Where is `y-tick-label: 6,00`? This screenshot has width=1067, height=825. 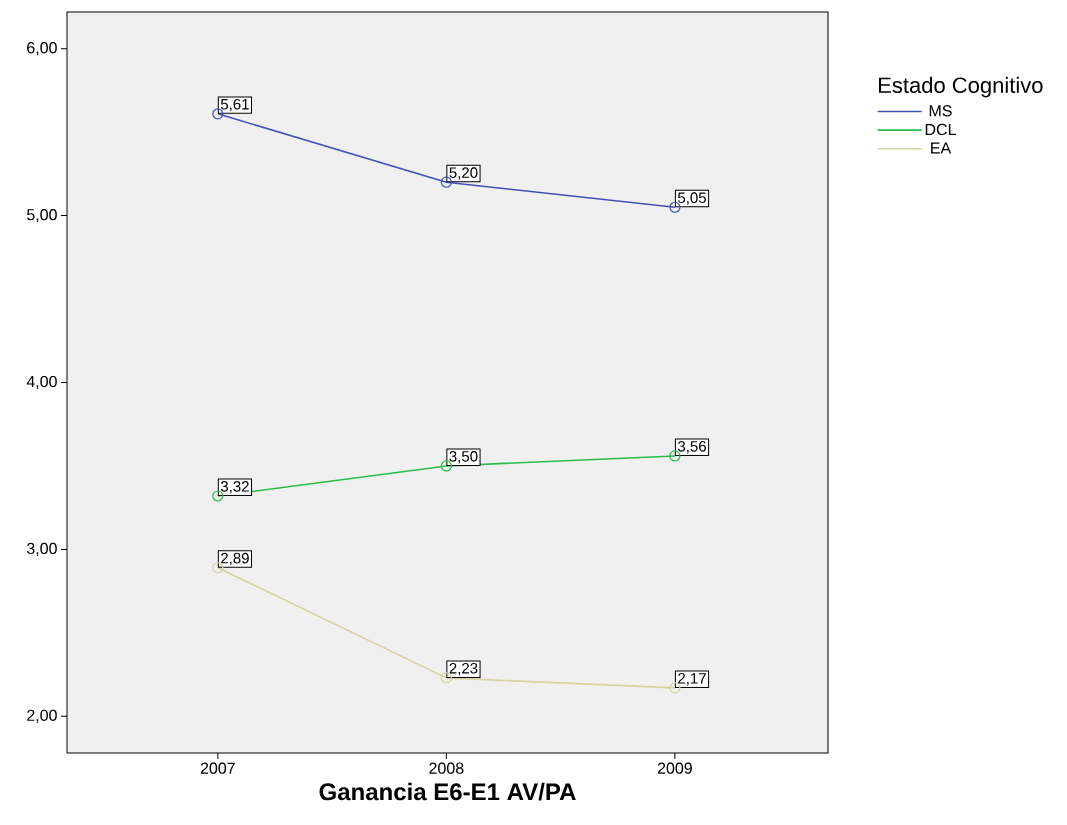
y-tick-label: 6,00 is located at coordinates (42, 49).